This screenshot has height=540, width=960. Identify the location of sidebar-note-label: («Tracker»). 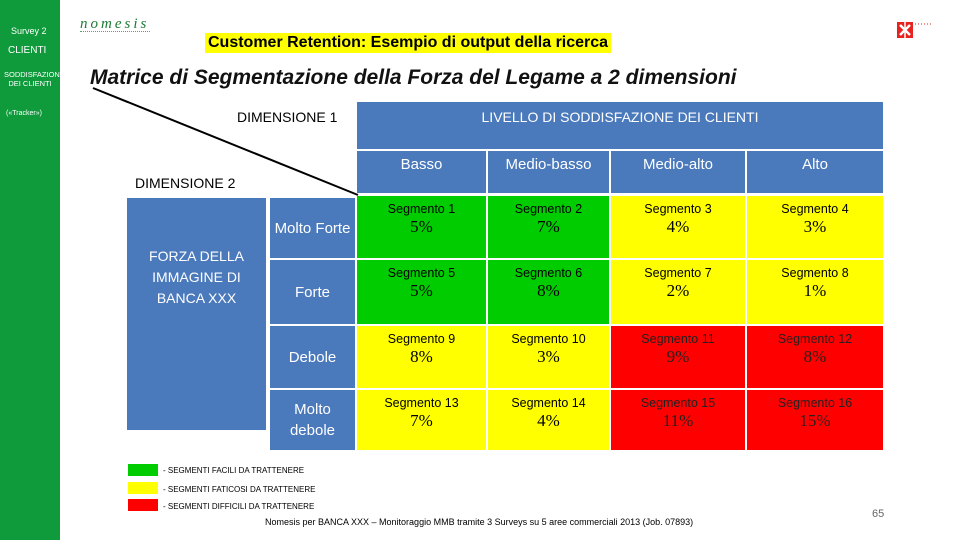
(24, 113).